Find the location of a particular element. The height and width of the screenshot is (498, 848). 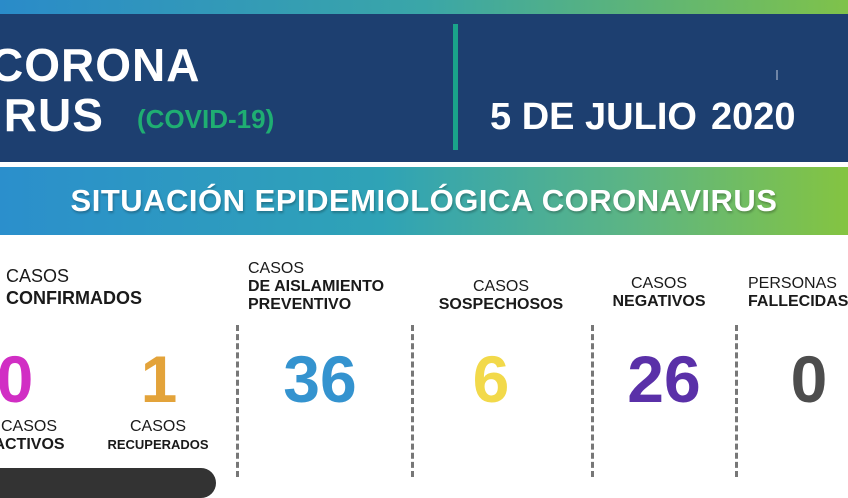

section-banner: SITUACIÓN EPIDEMIOLÓGICA CORONAVIRUS is located at coordinates (424, 201).